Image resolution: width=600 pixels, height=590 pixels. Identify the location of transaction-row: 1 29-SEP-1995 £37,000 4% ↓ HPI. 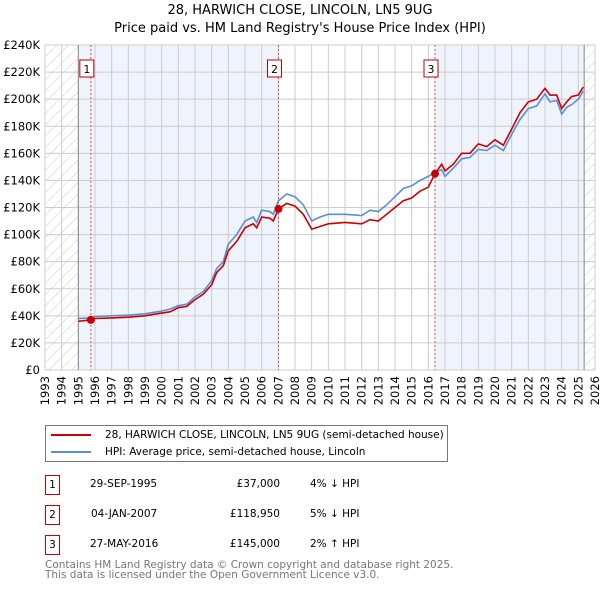
(255, 485).